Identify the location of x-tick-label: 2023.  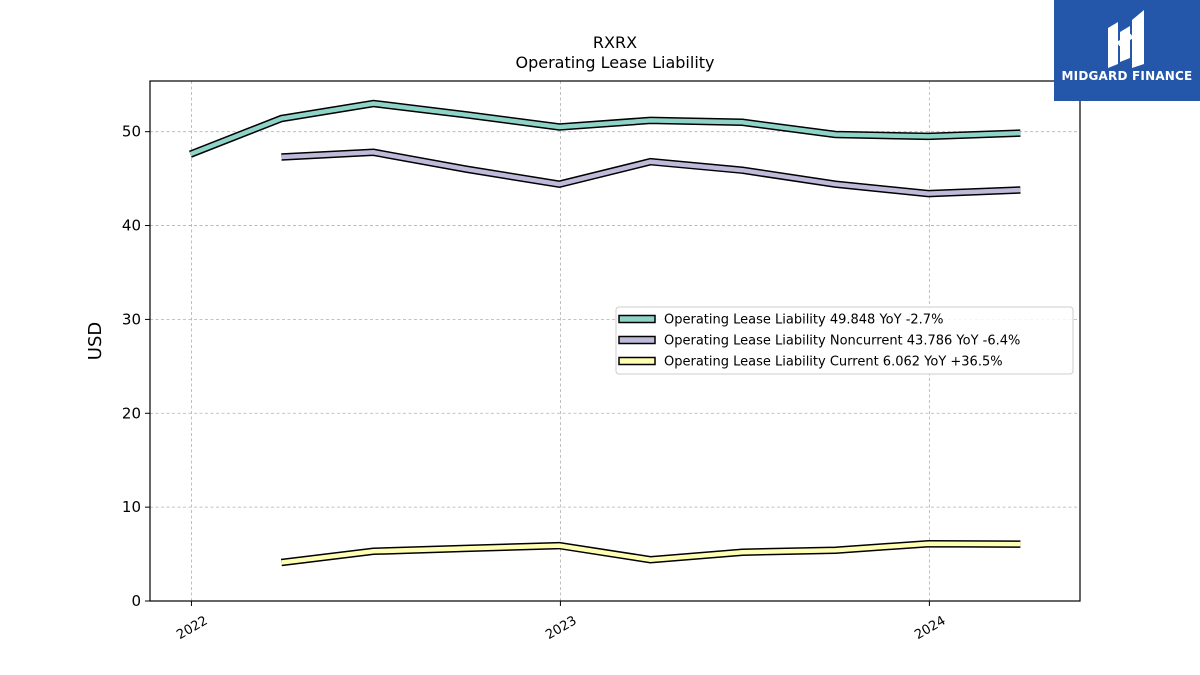
(561, 628).